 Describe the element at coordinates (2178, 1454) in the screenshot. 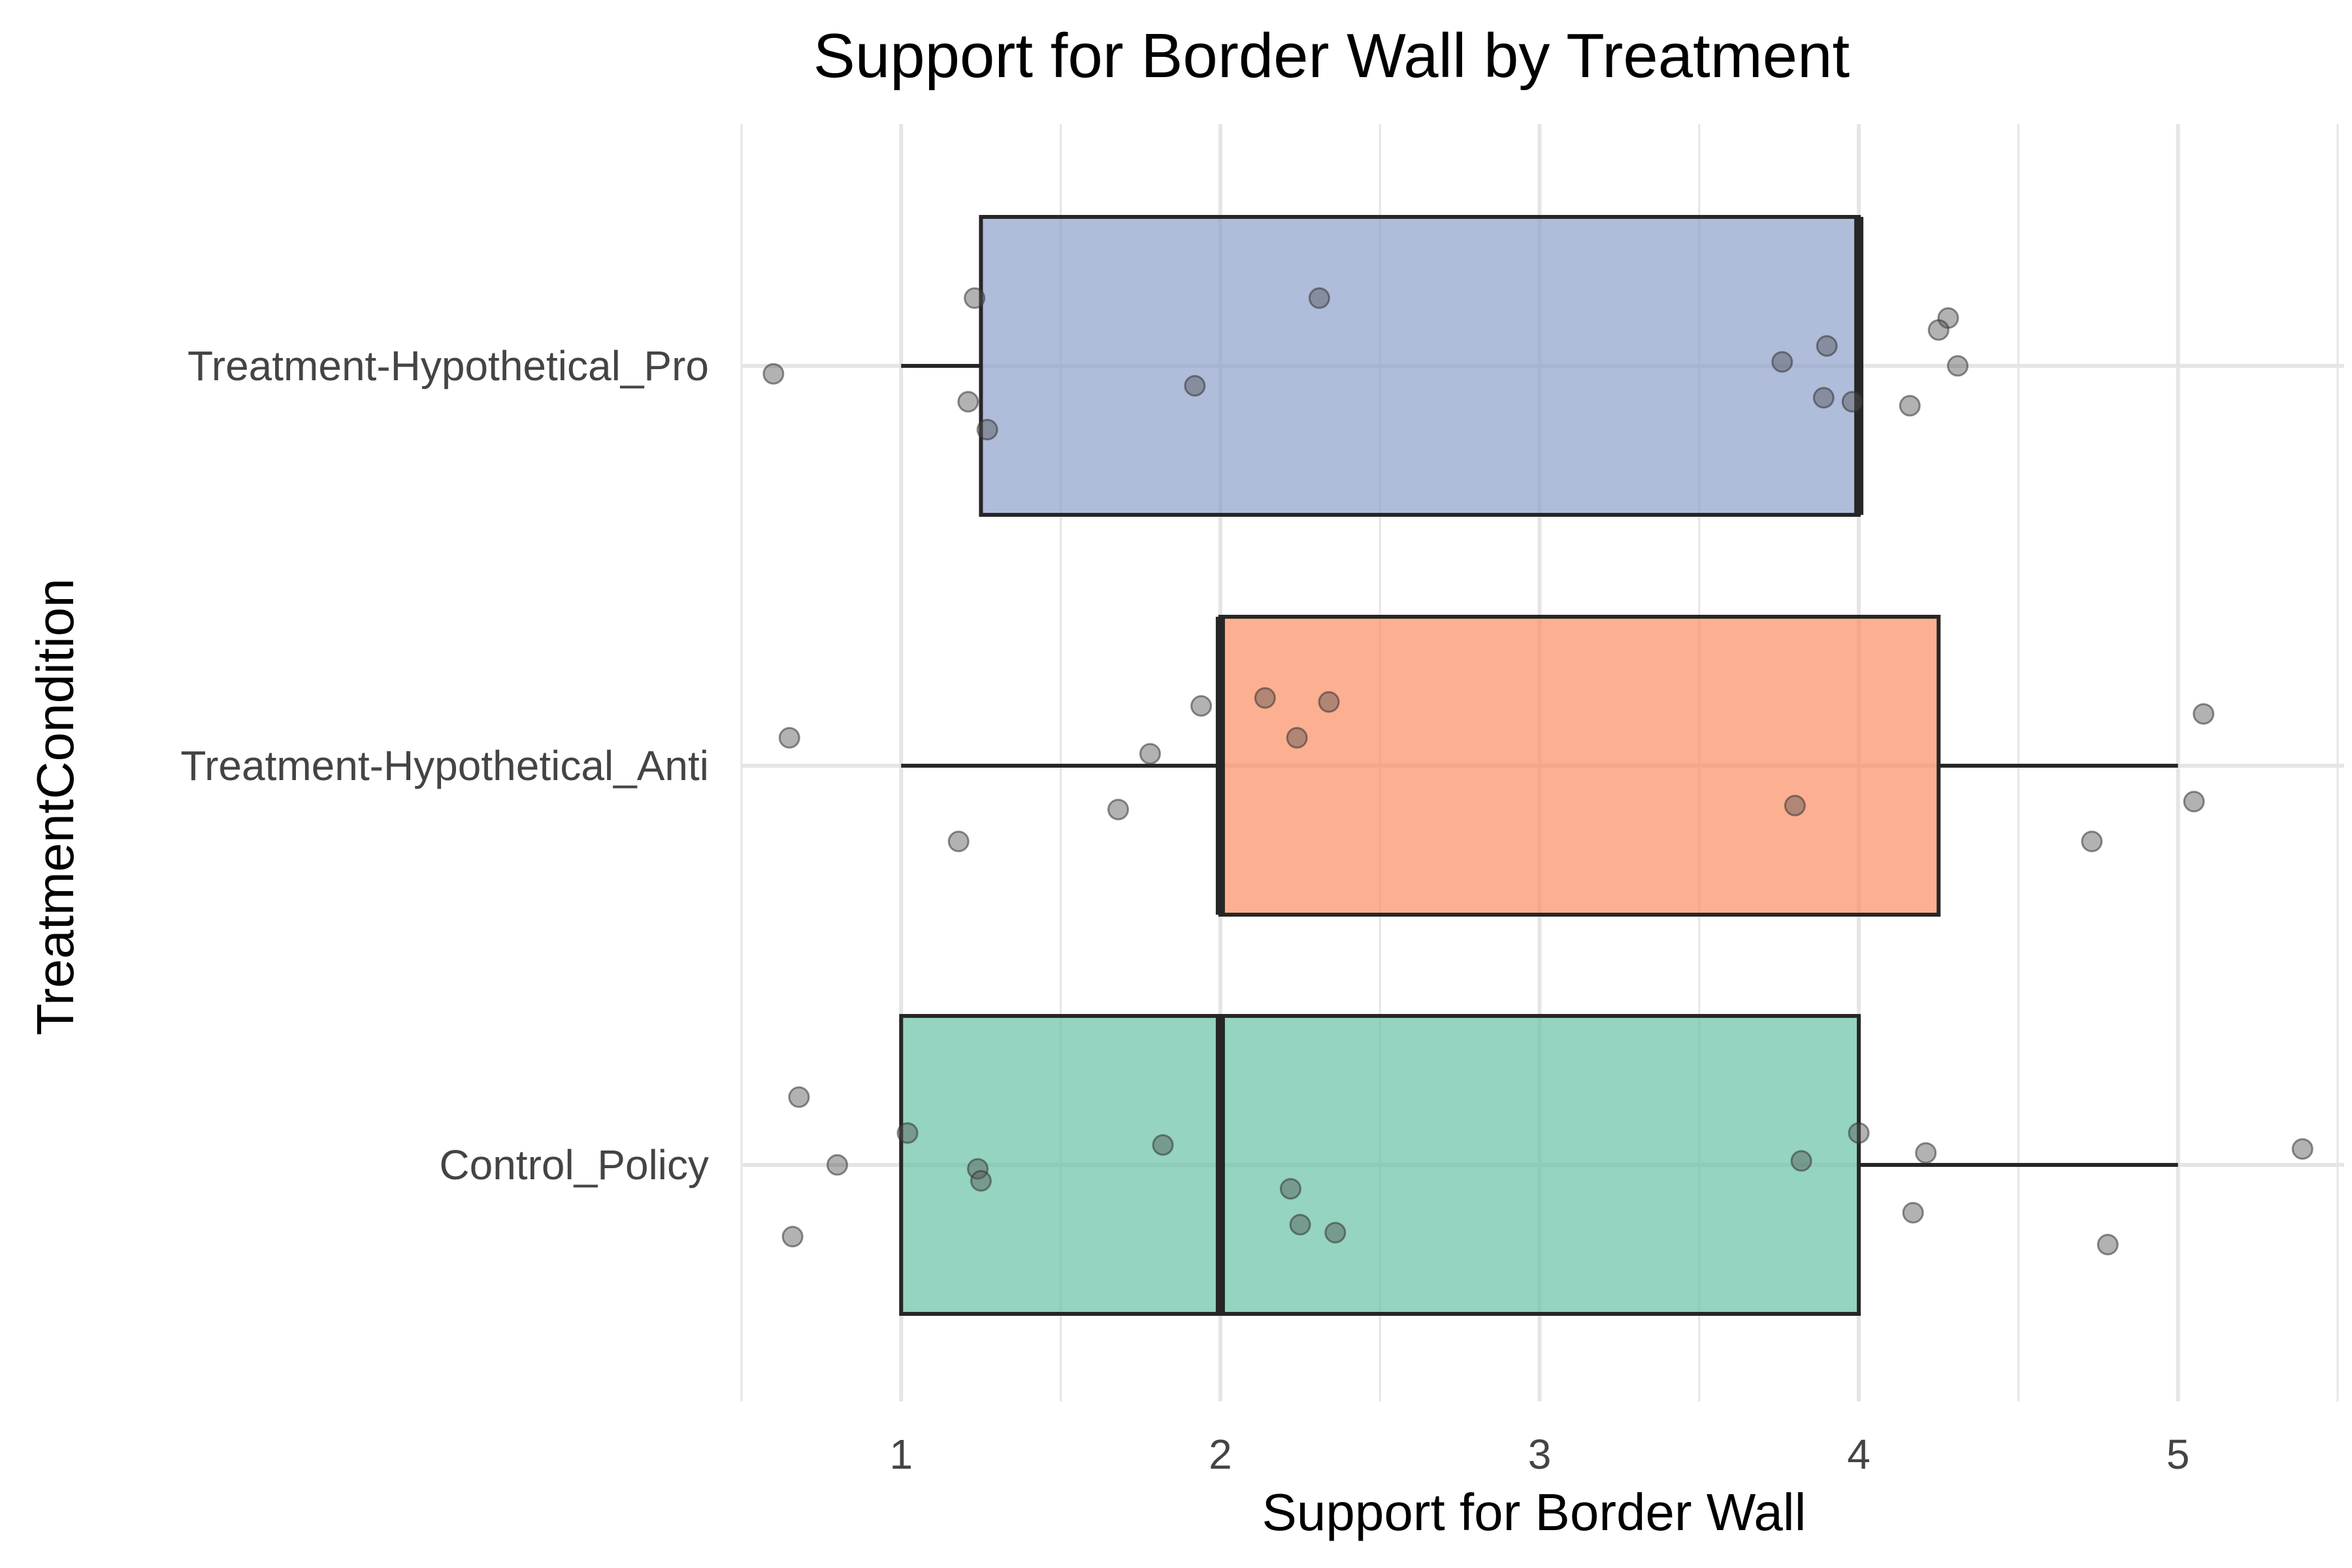

I see `x-tick-label: 5` at that location.